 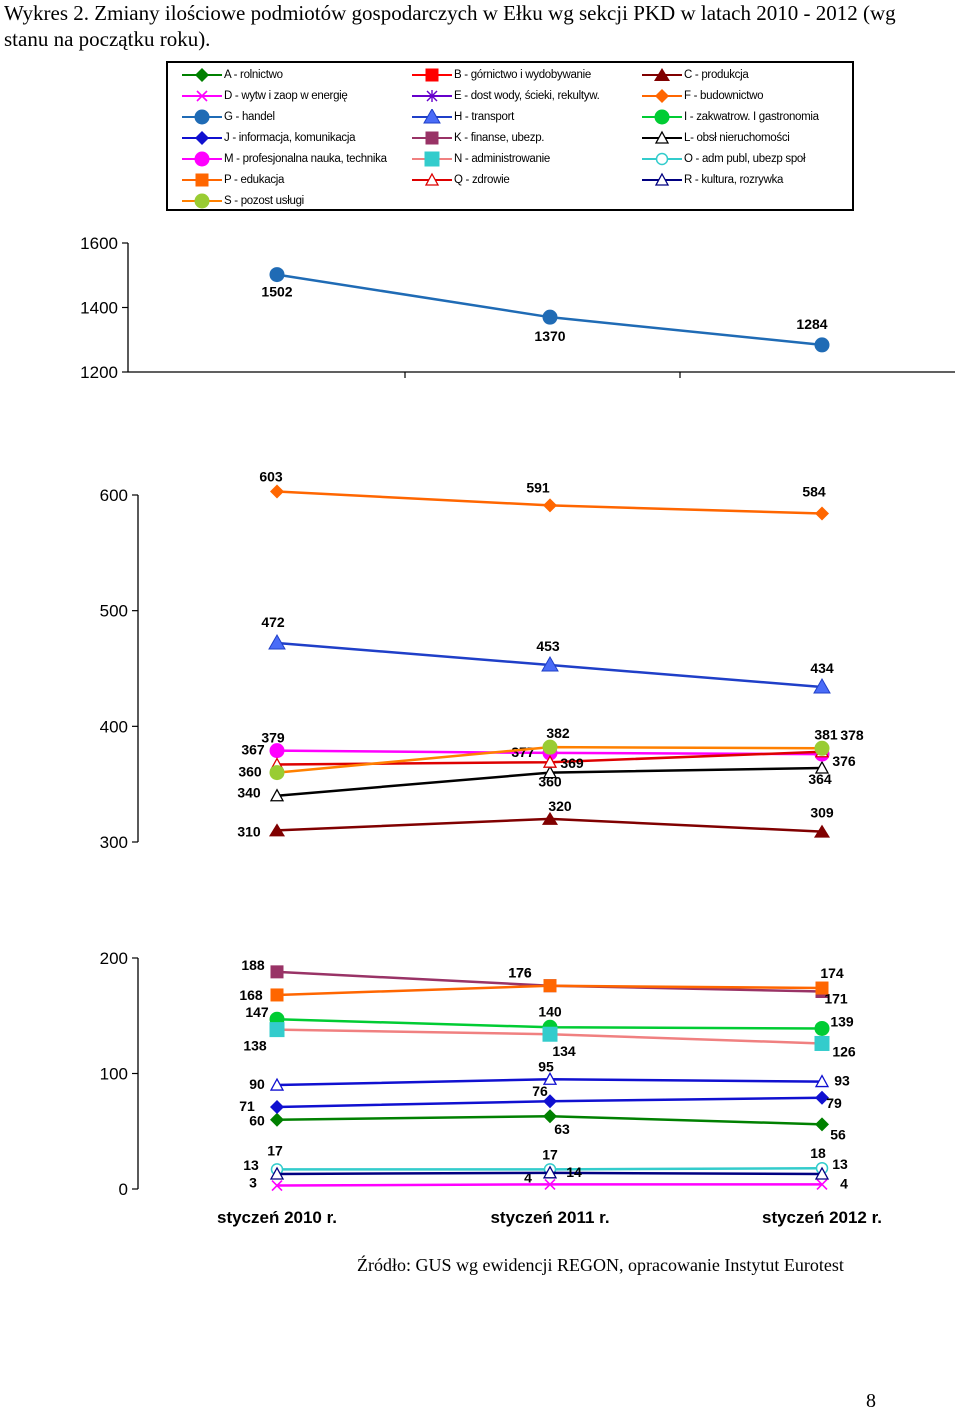 What do you see at coordinates (251, 1165) in the screenshot?
I see `data-label: 13` at bounding box center [251, 1165].